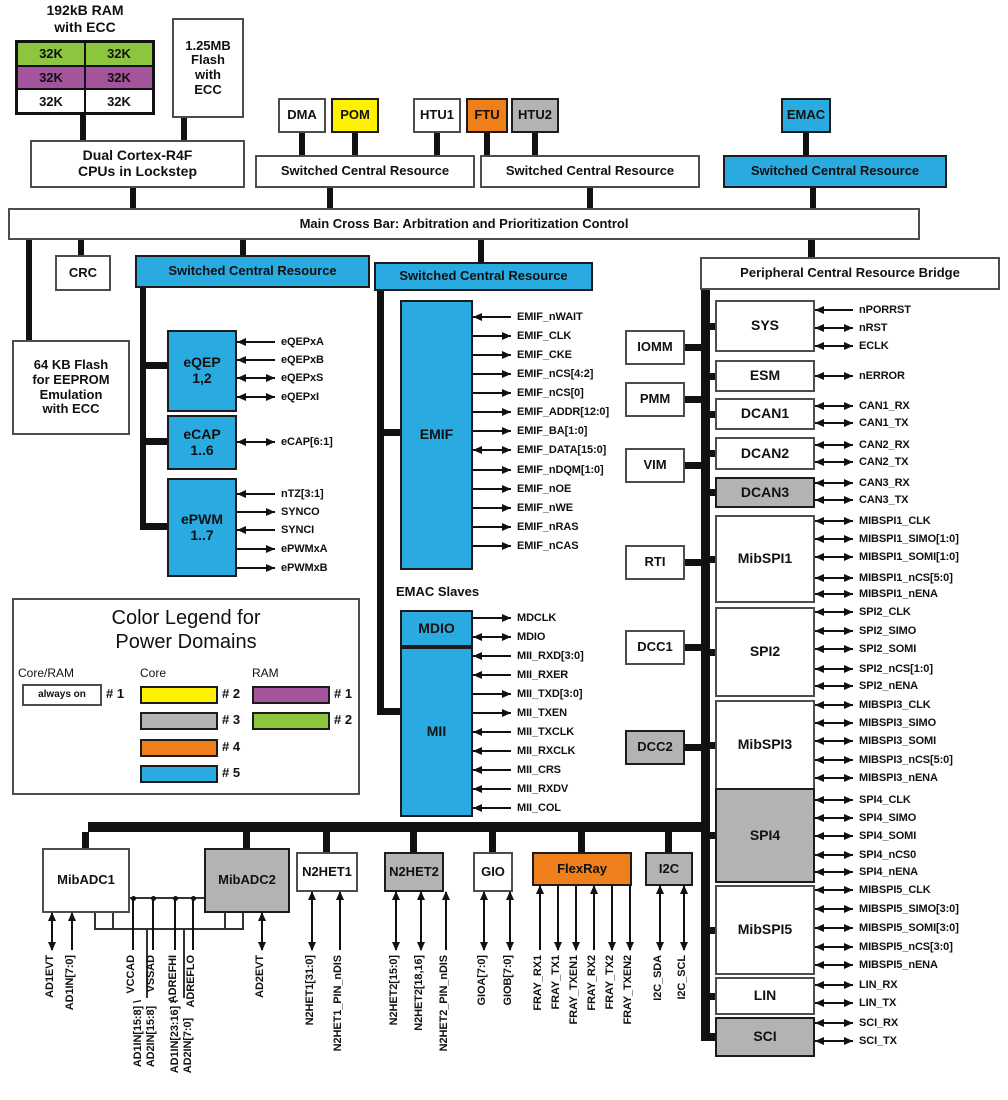 The image size is (1008, 1100). Describe the element at coordinates (879, 1023) in the screenshot. I see `signal-label-sci-rx: SCI_RX` at that location.